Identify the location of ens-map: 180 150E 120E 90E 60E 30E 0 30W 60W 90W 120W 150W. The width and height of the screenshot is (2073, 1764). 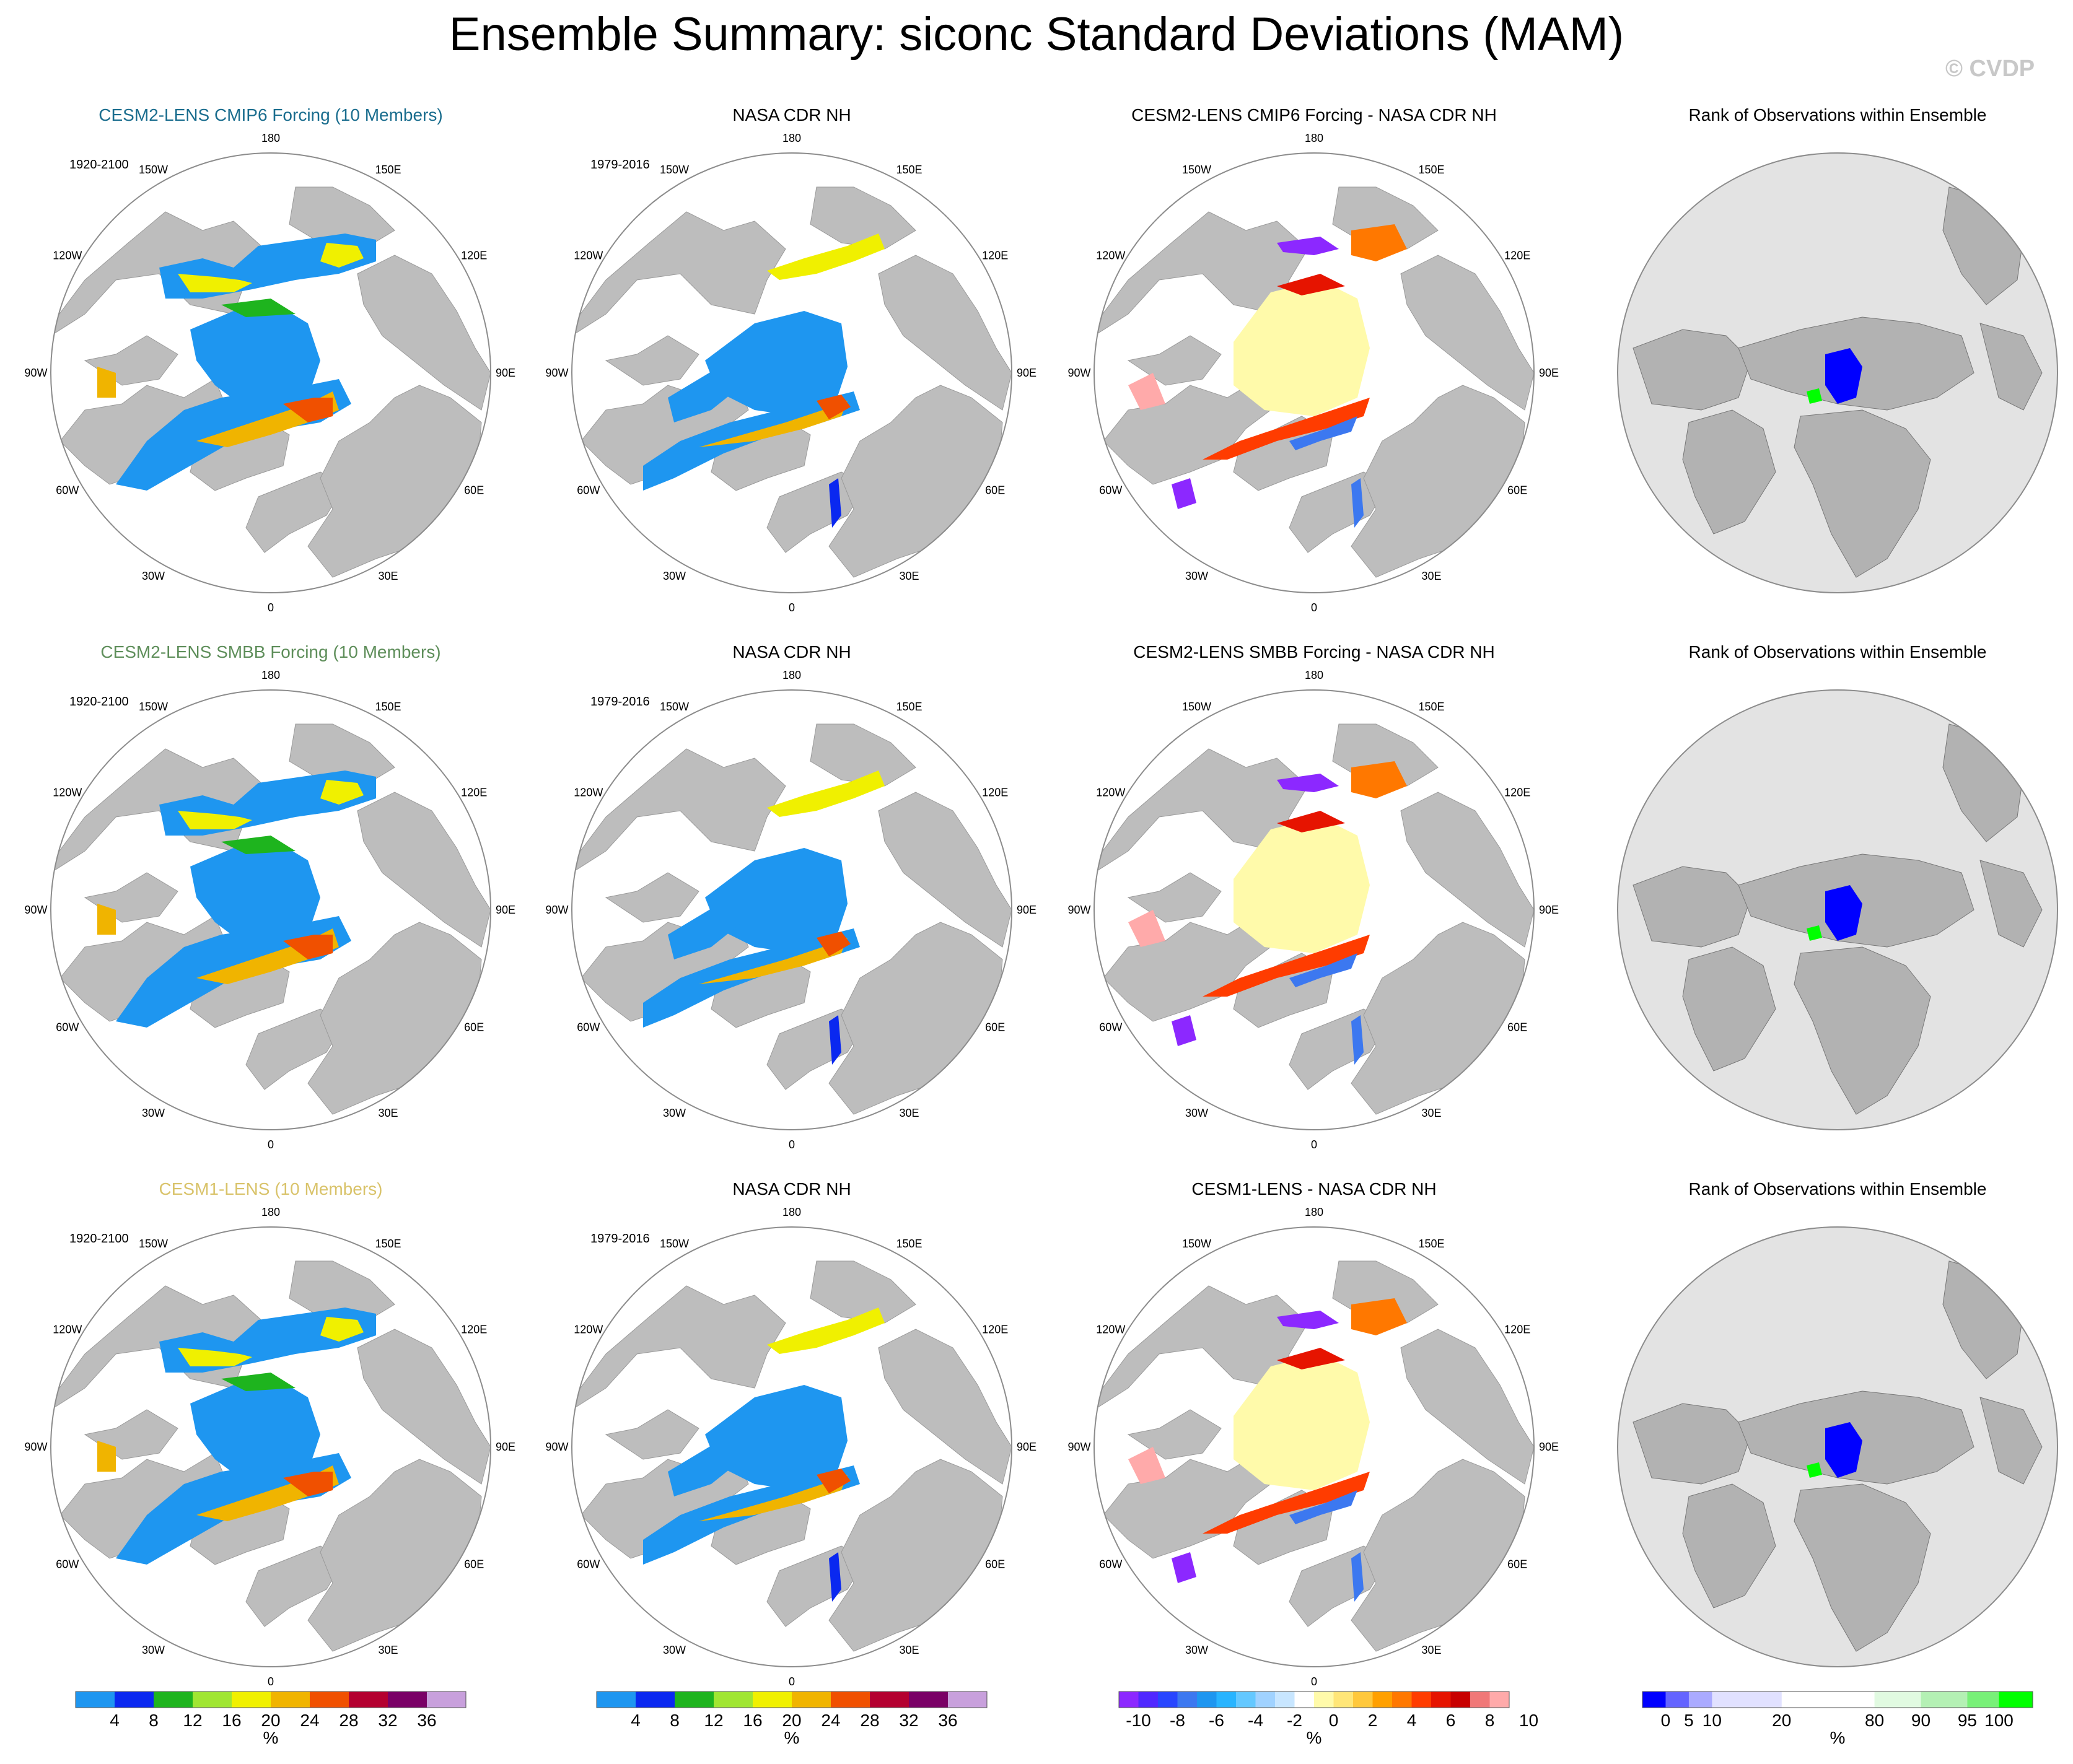
(269, 1447).